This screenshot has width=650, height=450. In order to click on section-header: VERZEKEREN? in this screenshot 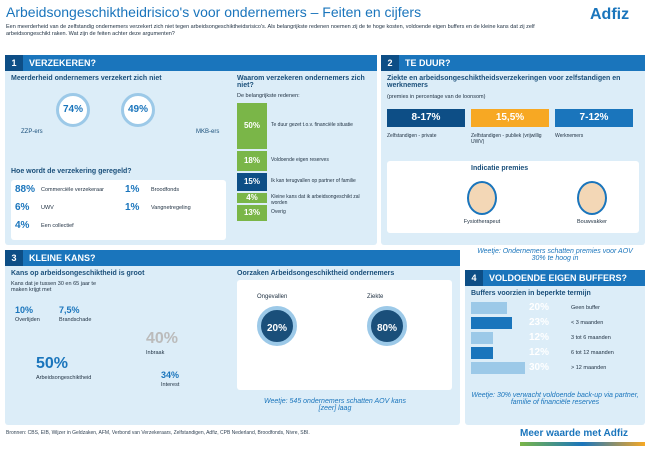, I will do `click(191, 63)`.